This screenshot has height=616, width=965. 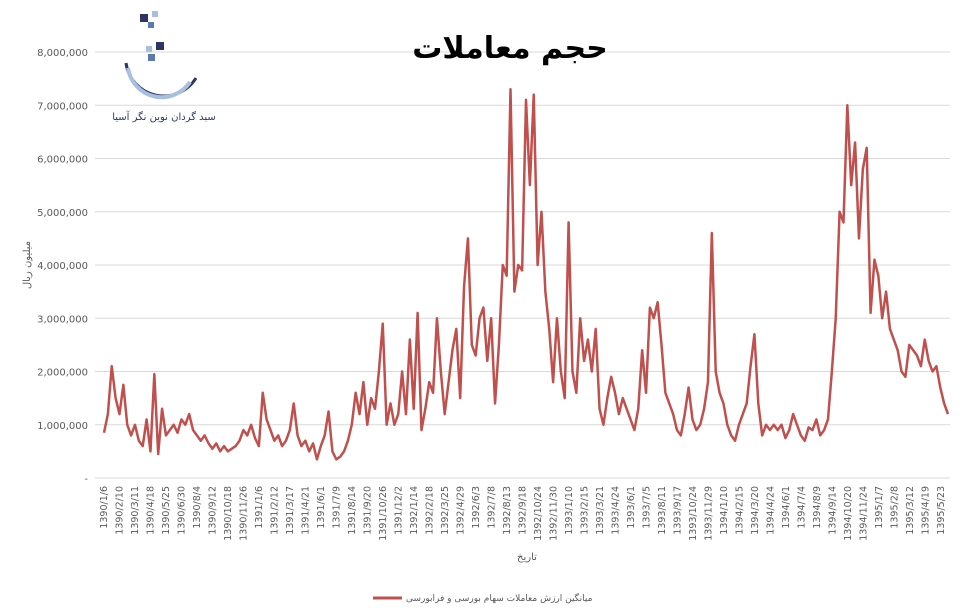 I want to click on x-tick-label: 1391/7/9, so click(x=337, y=507).